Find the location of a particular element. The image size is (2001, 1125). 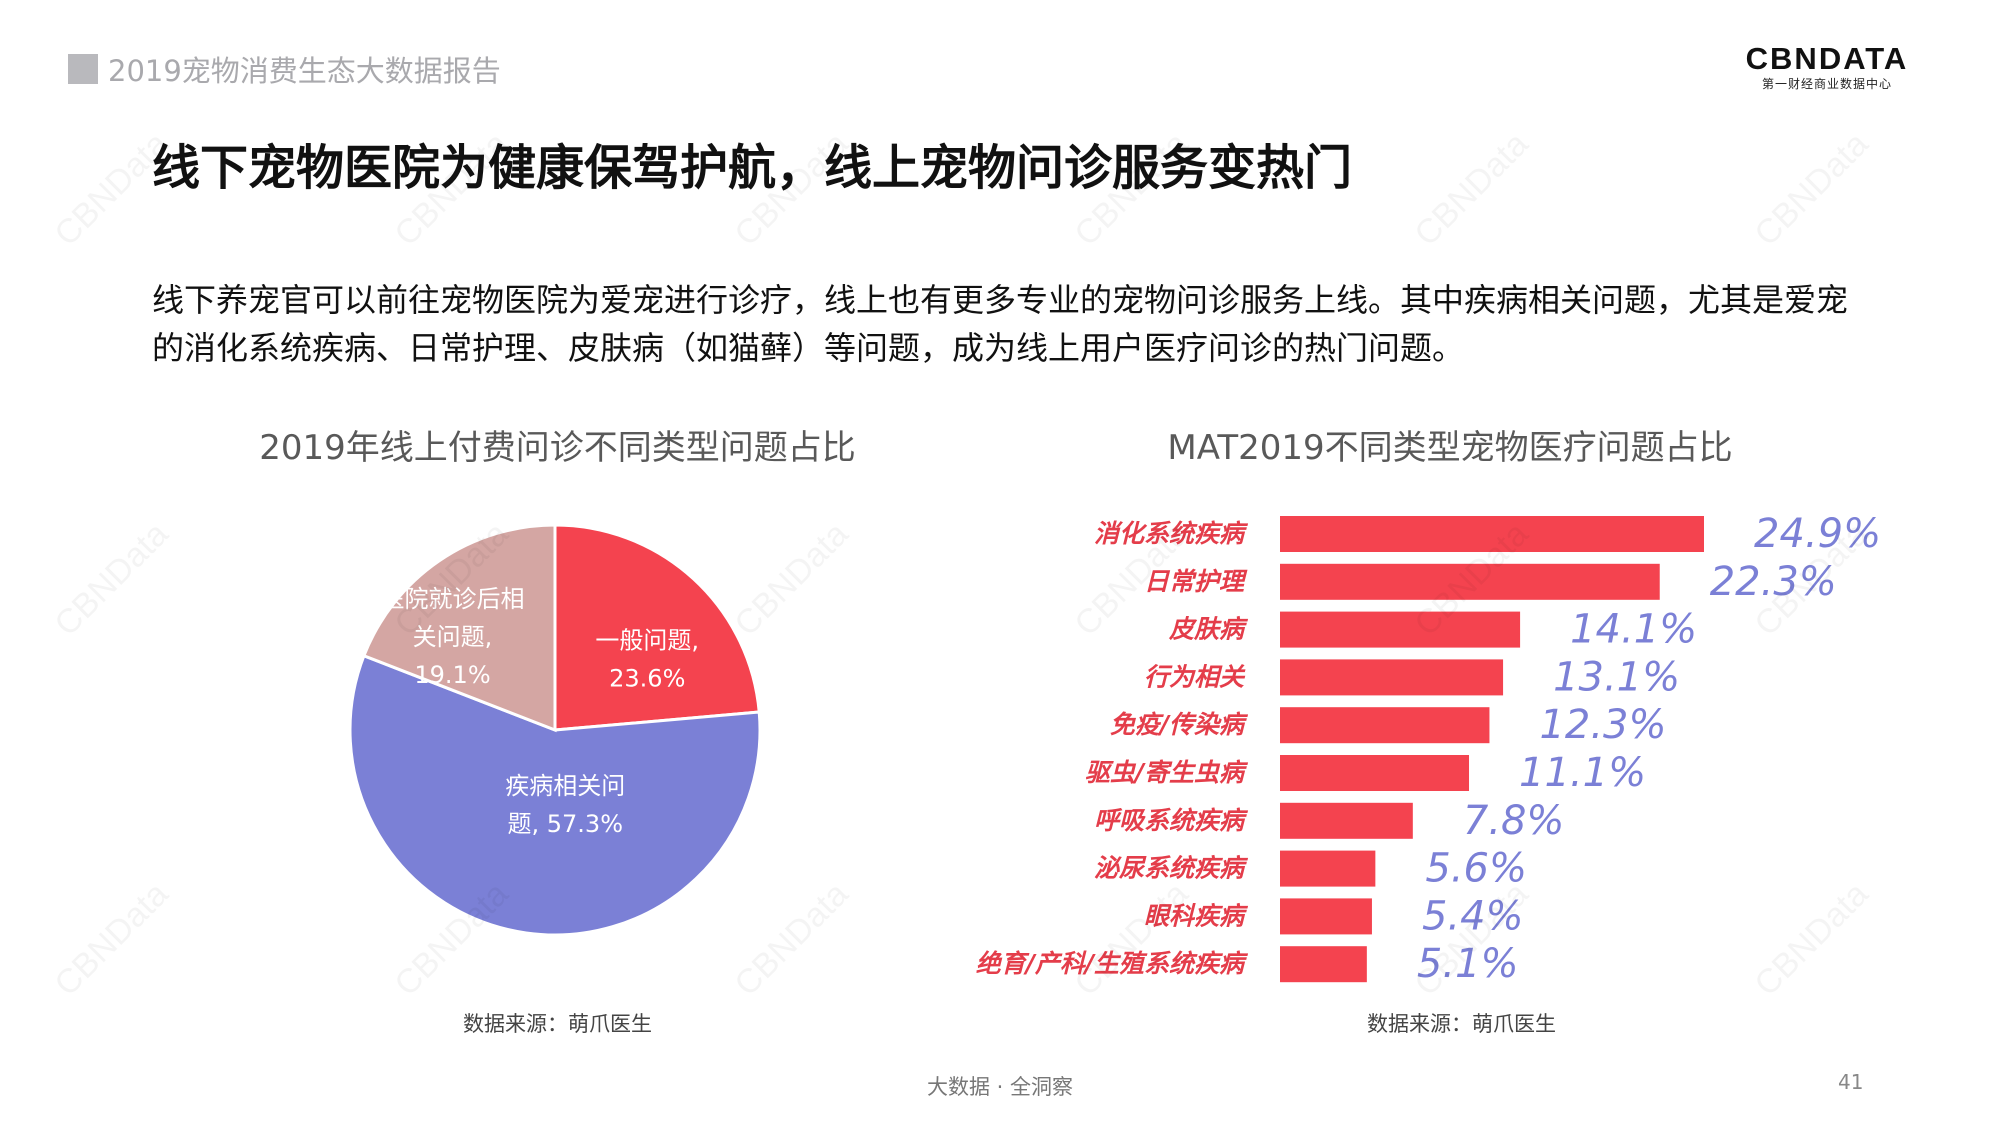

cbndata-logo: CBNDATA 第一财经商业数据中心 is located at coordinates (1827, 67).